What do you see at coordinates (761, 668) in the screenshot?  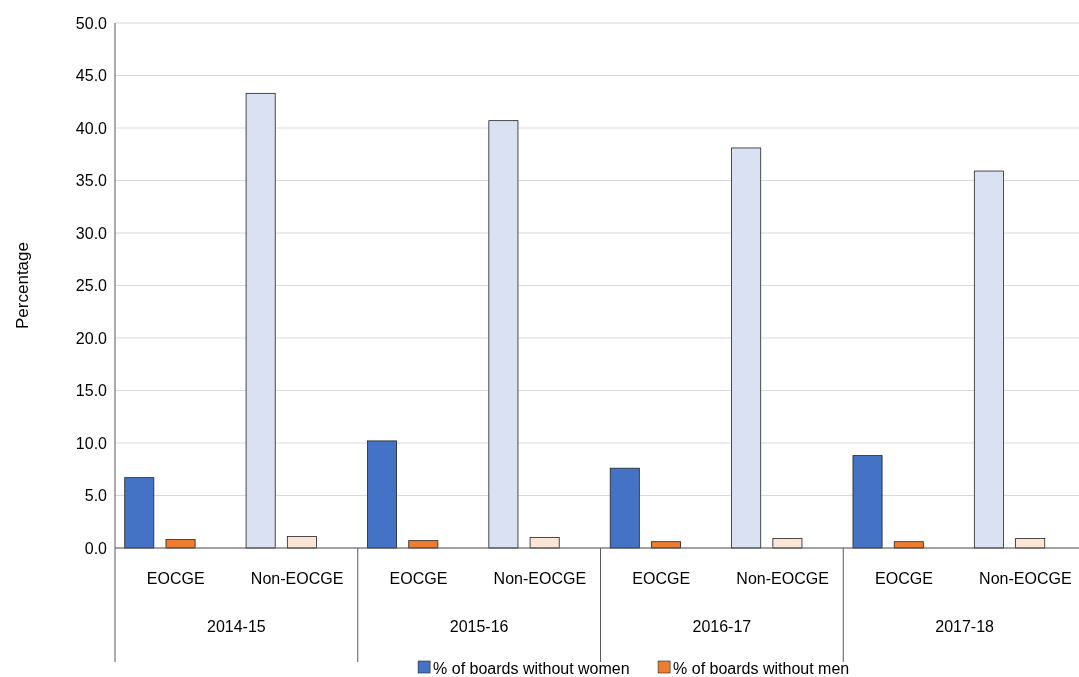 I see `legend-label: % of boards without men` at bounding box center [761, 668].